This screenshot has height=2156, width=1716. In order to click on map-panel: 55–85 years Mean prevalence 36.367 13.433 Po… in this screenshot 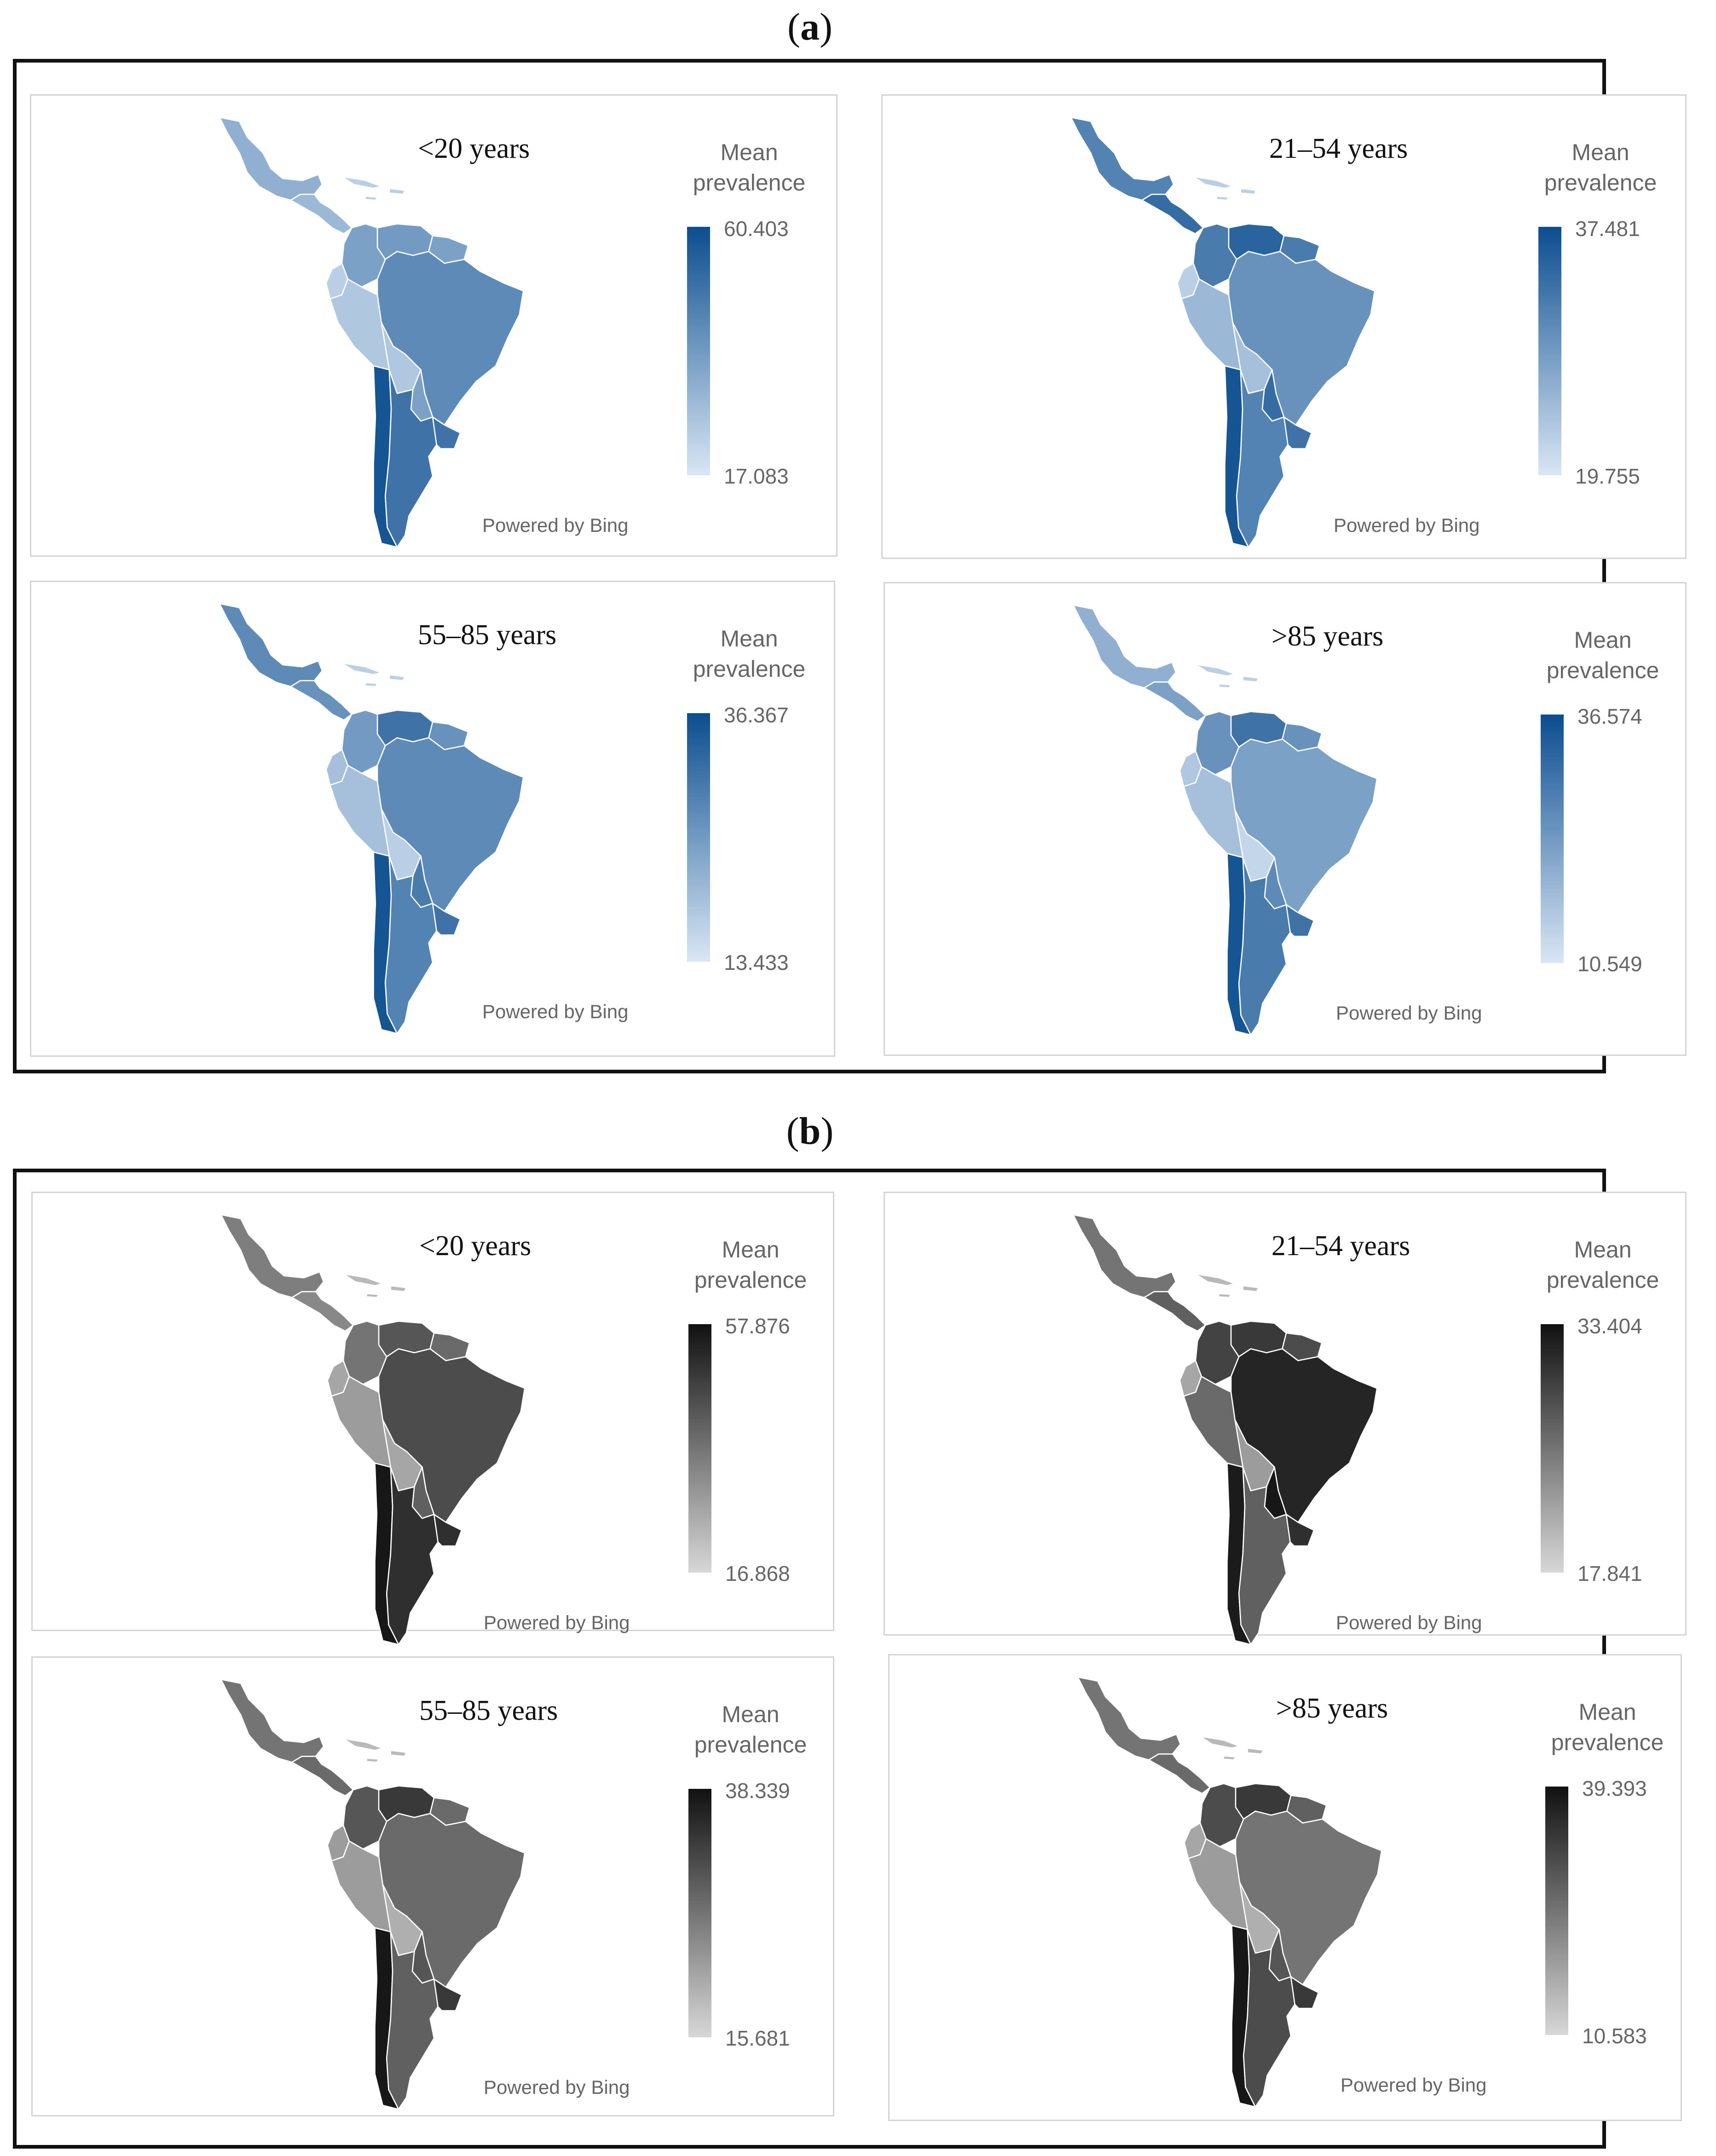, I will do `click(432, 819)`.